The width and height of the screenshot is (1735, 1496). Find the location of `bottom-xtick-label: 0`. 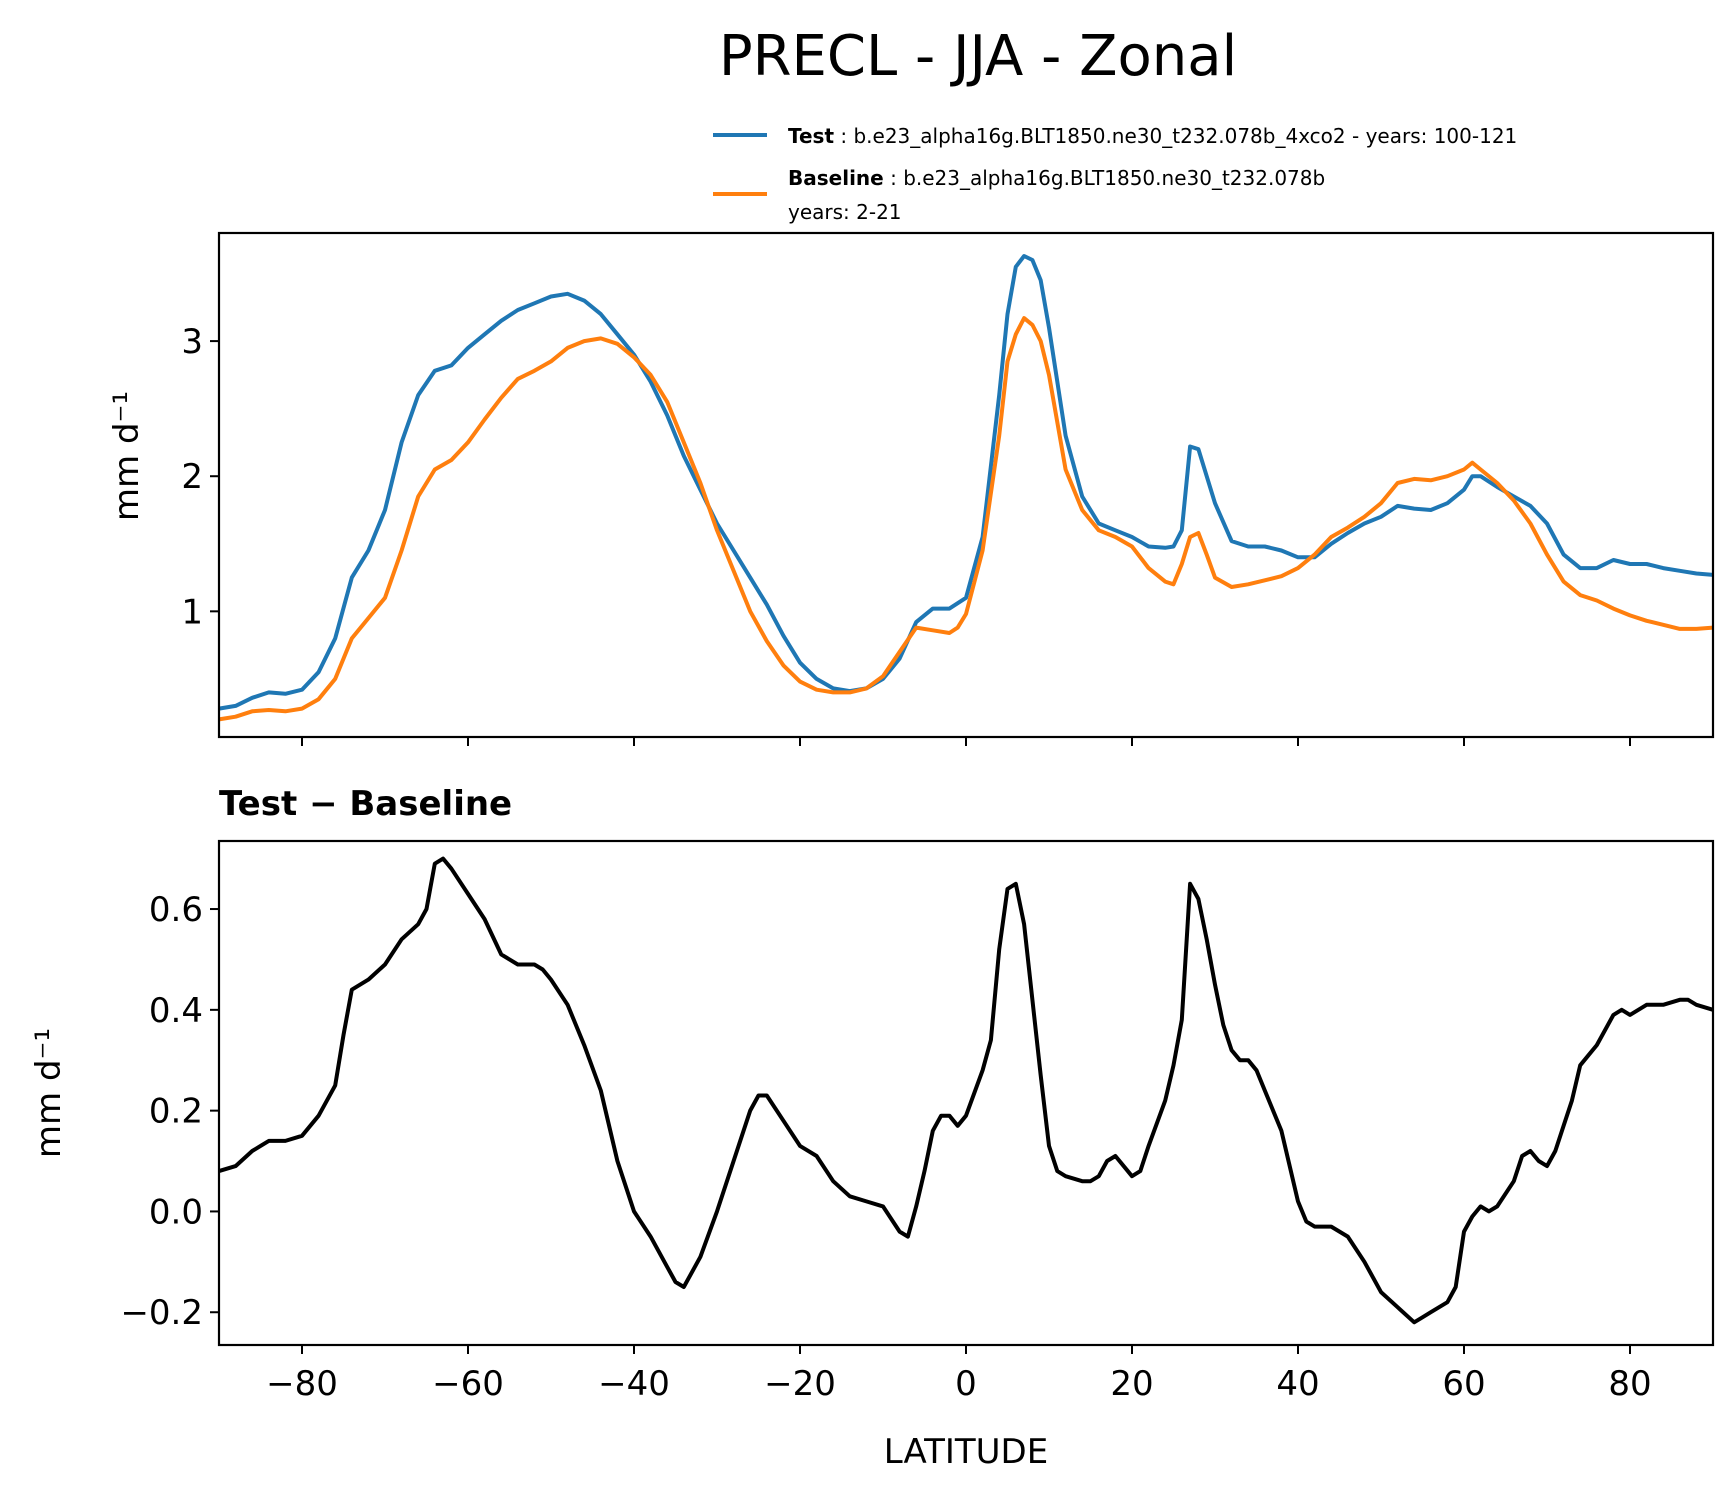

bottom-xtick-label: 0 is located at coordinates (966, 1384).